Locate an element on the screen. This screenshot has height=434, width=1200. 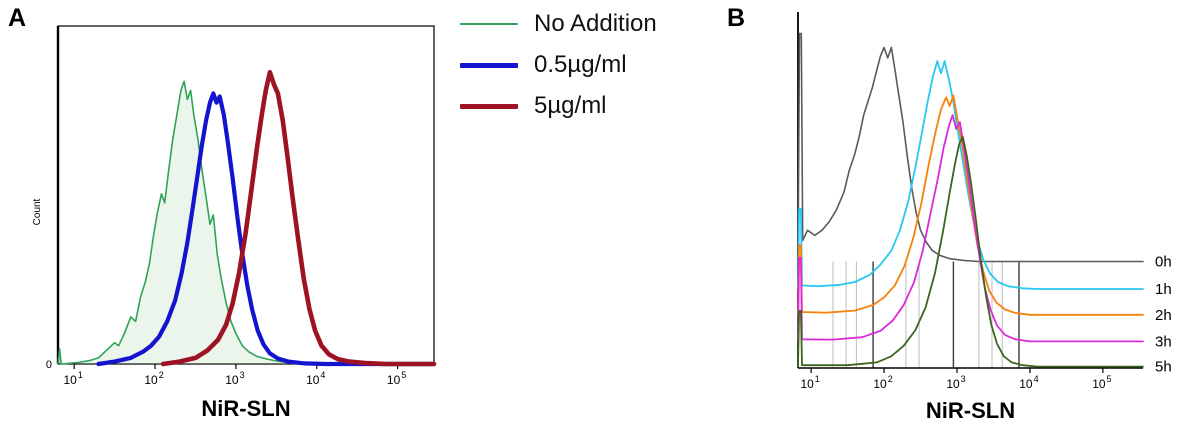
y-axis-label: Count is located at coordinates (37, 211).